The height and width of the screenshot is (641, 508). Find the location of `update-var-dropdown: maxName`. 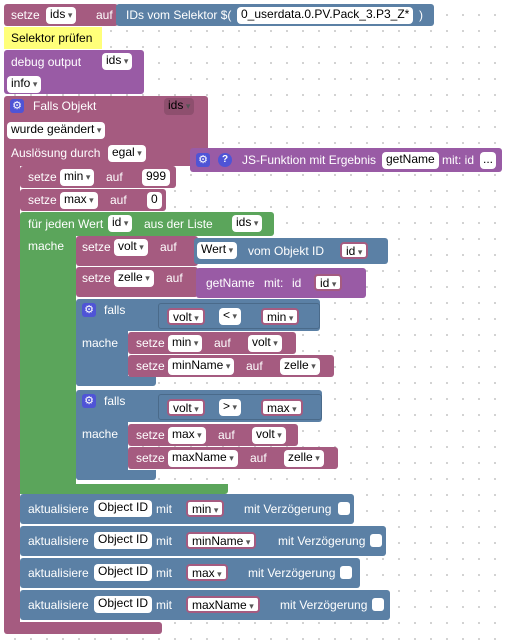

update-var-dropdown: maxName is located at coordinates (223, 604).